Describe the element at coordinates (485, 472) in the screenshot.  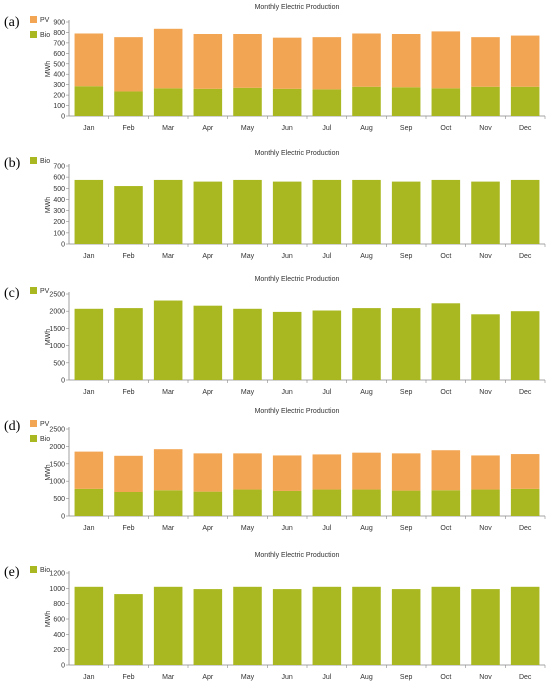
I see `bar-pv-nov` at that location.